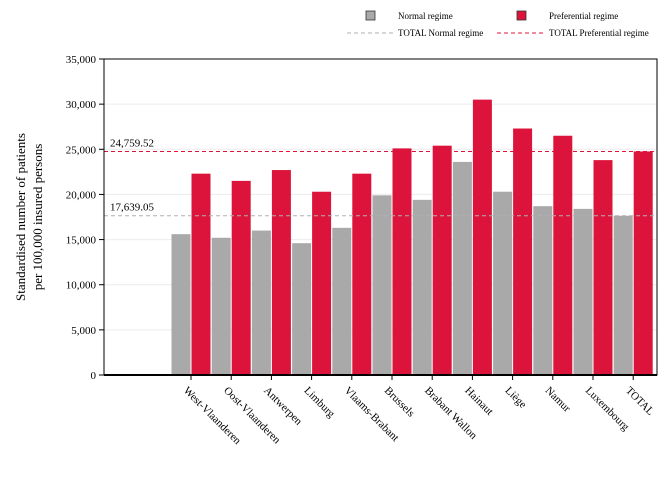 This screenshot has height=480, width=672. Describe the element at coordinates (81, 105) in the screenshot. I see `y-tick-label: 30,000` at that location.